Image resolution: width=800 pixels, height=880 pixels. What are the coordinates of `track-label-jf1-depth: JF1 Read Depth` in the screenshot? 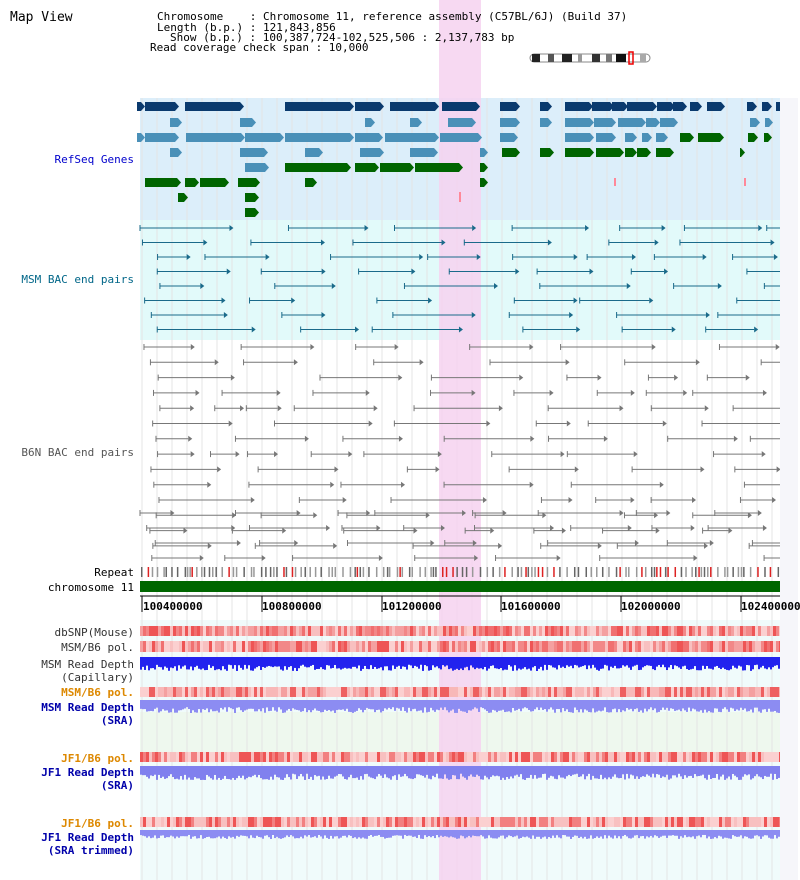 It's located at (87, 772).